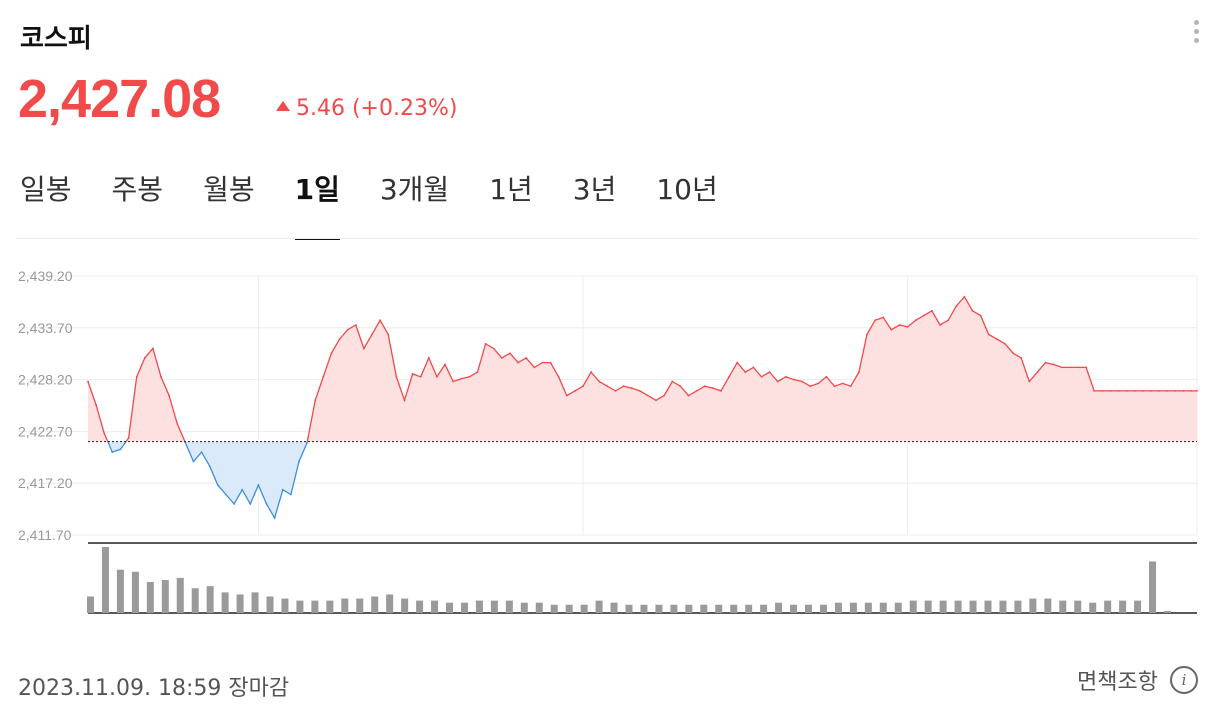  Describe the element at coordinates (119, 99) in the screenshot. I see `current-price: 2,427.08` at that location.